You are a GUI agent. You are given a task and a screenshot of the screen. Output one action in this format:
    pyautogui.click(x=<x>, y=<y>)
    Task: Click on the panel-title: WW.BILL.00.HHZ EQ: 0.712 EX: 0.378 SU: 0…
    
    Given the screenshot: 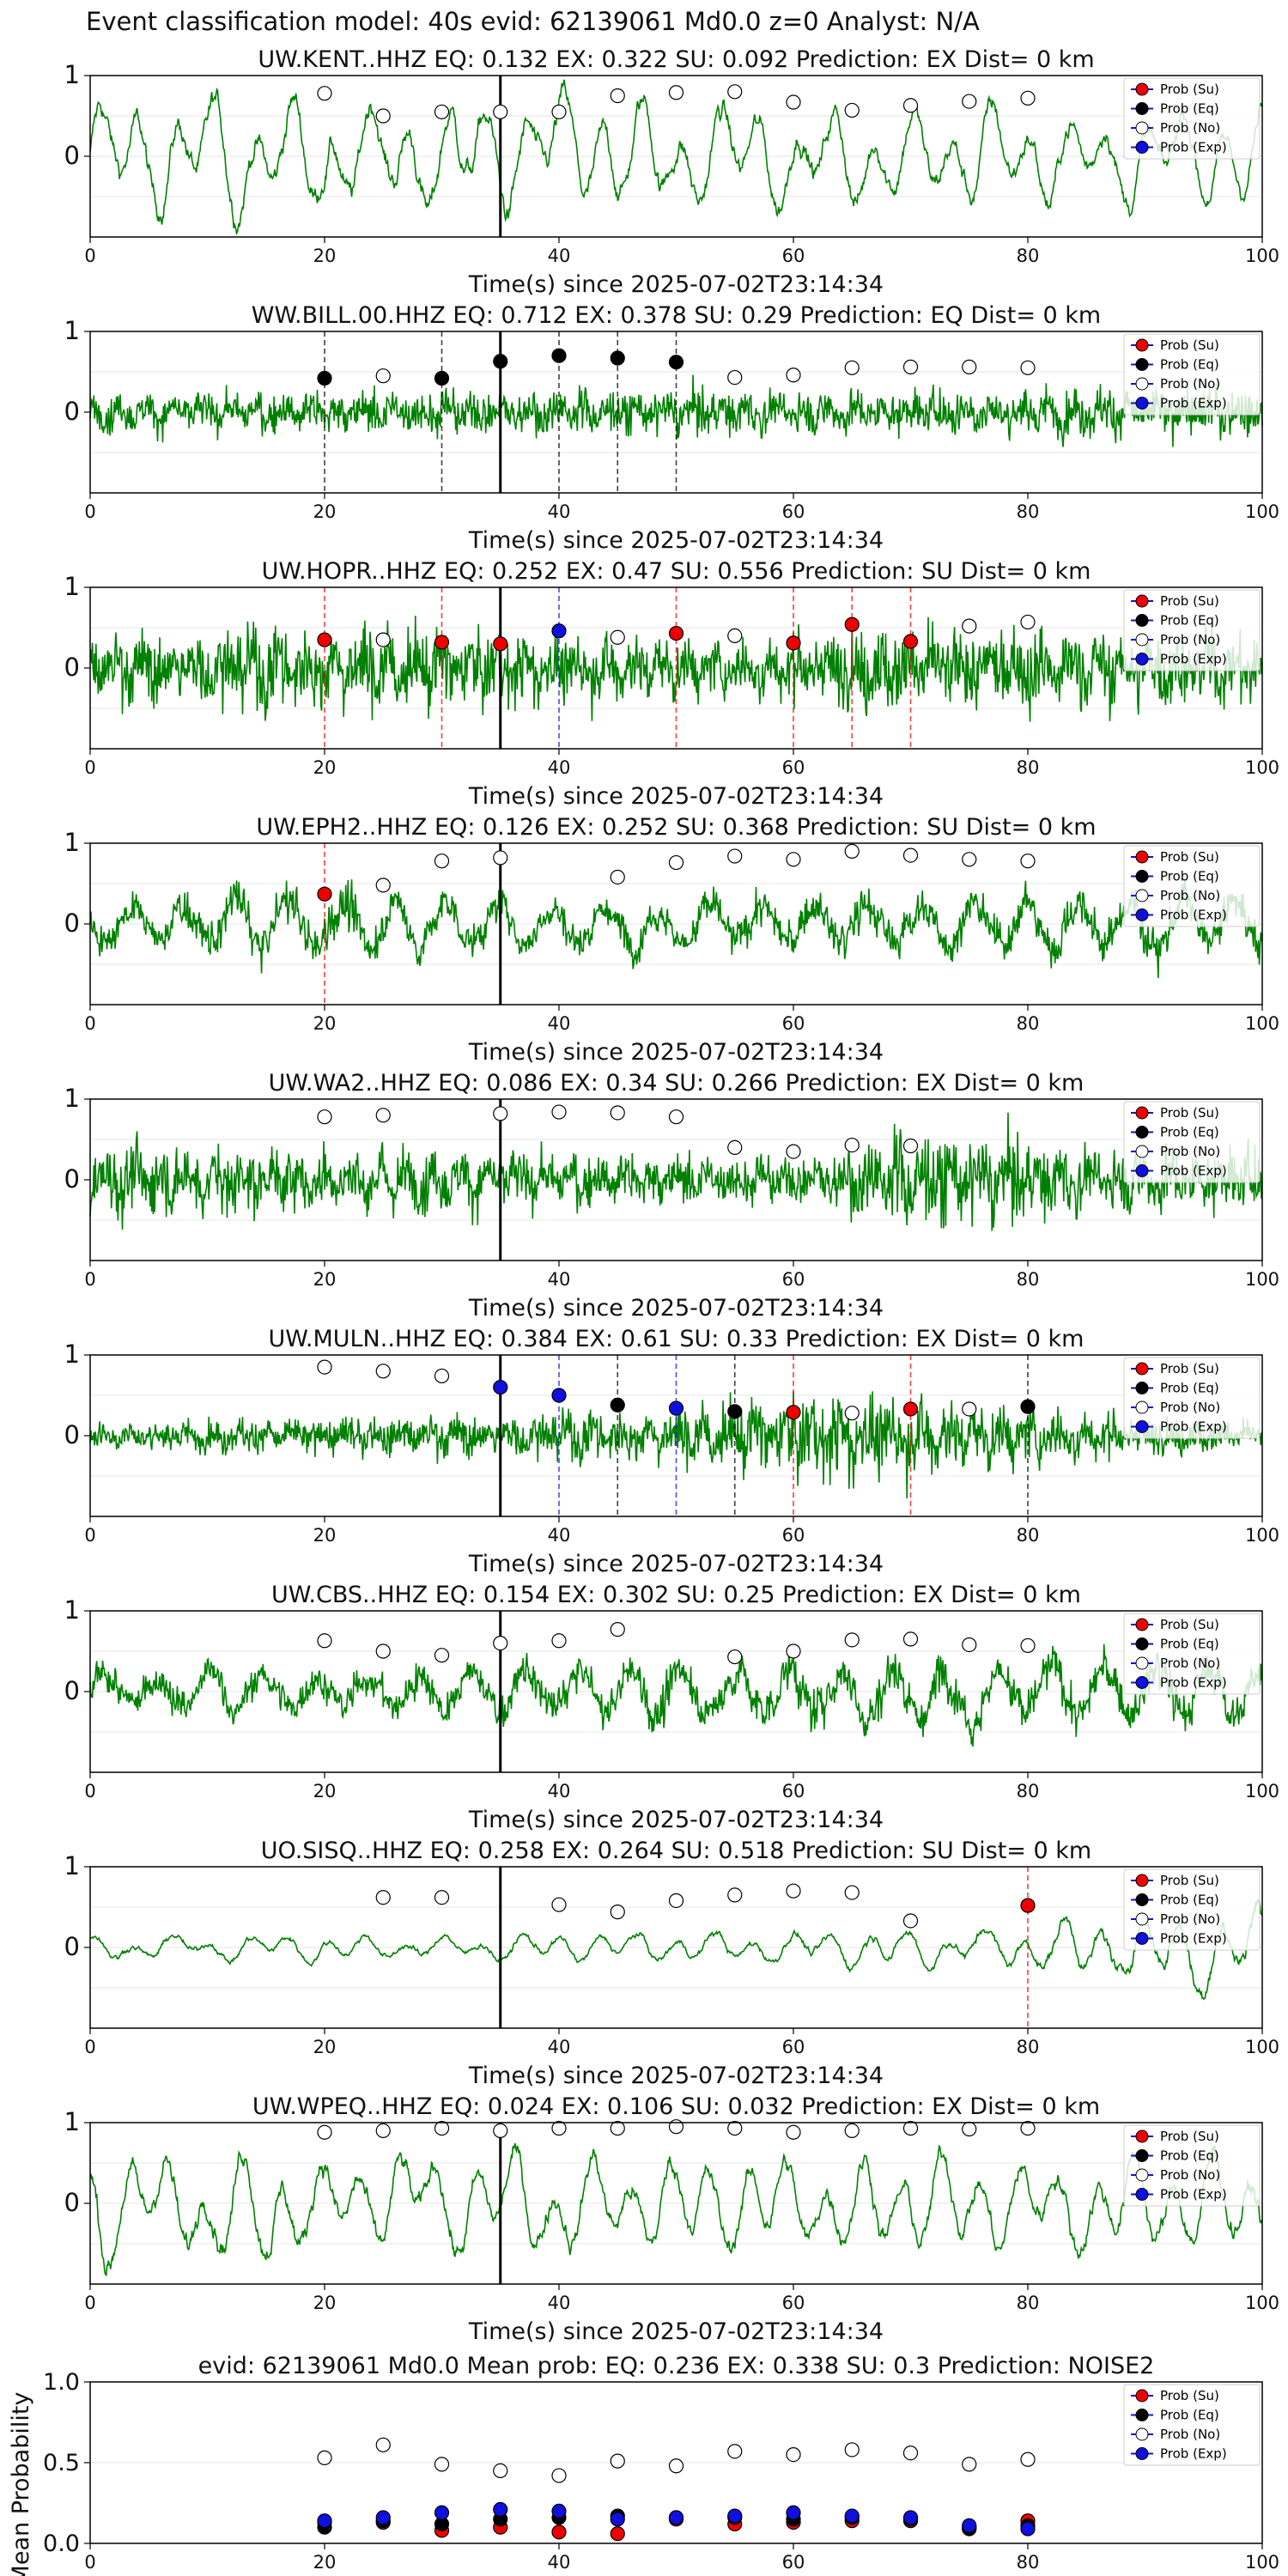 What is the action you would take?
    pyautogui.click(x=676, y=315)
    